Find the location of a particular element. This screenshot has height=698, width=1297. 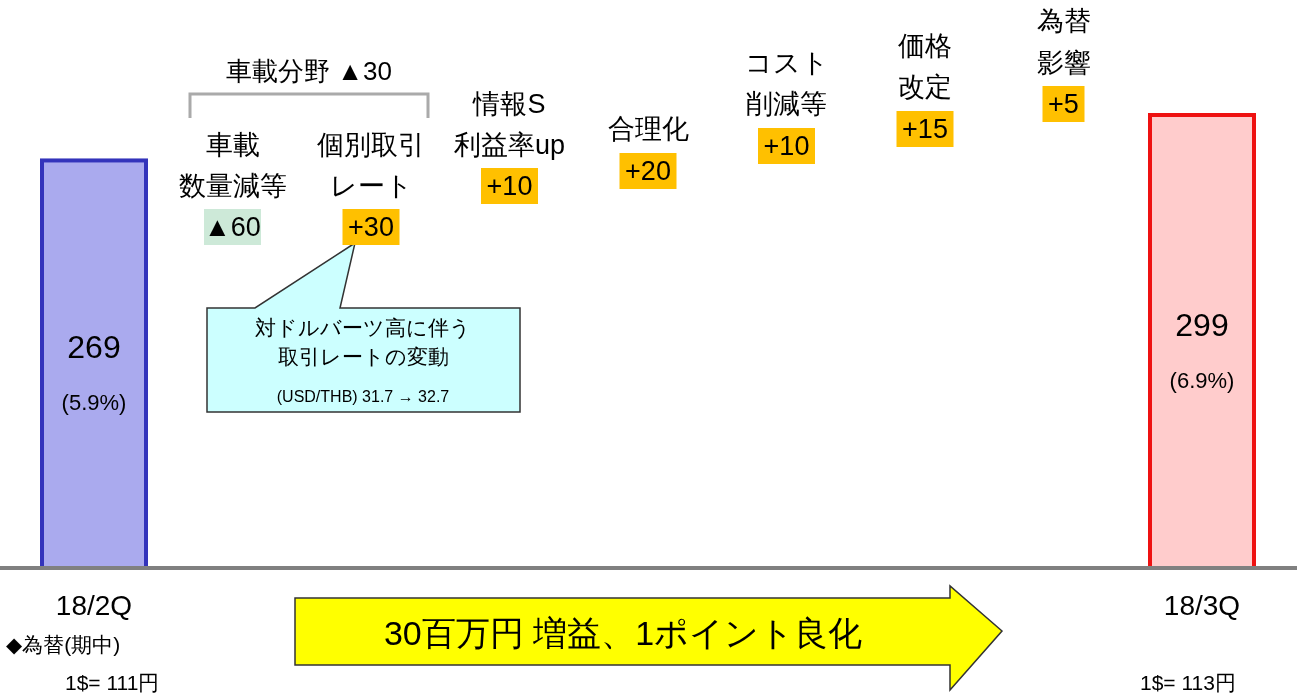

text: 為替 is located at coordinates (1063, 21).